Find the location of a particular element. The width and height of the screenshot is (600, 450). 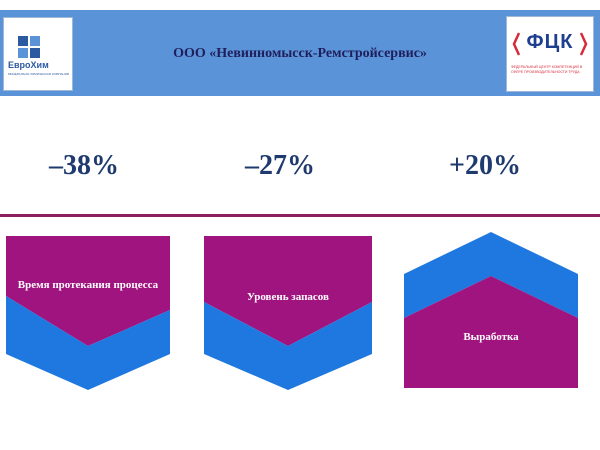

fck-bracket-icon is located at coordinates (550, 44).